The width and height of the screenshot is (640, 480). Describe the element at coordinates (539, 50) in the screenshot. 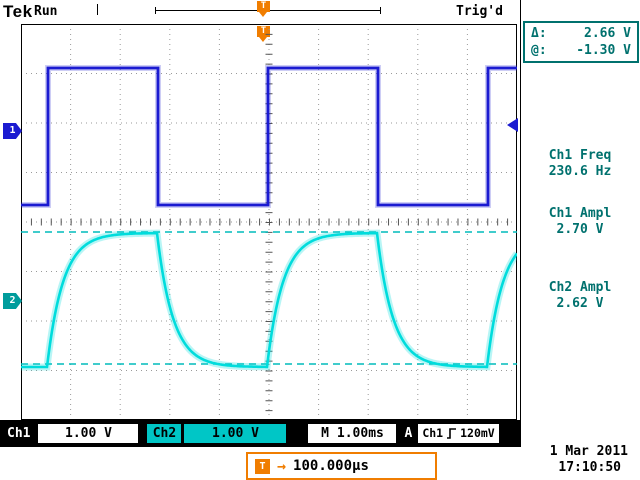

I see `cursor-at-label: @:` at that location.